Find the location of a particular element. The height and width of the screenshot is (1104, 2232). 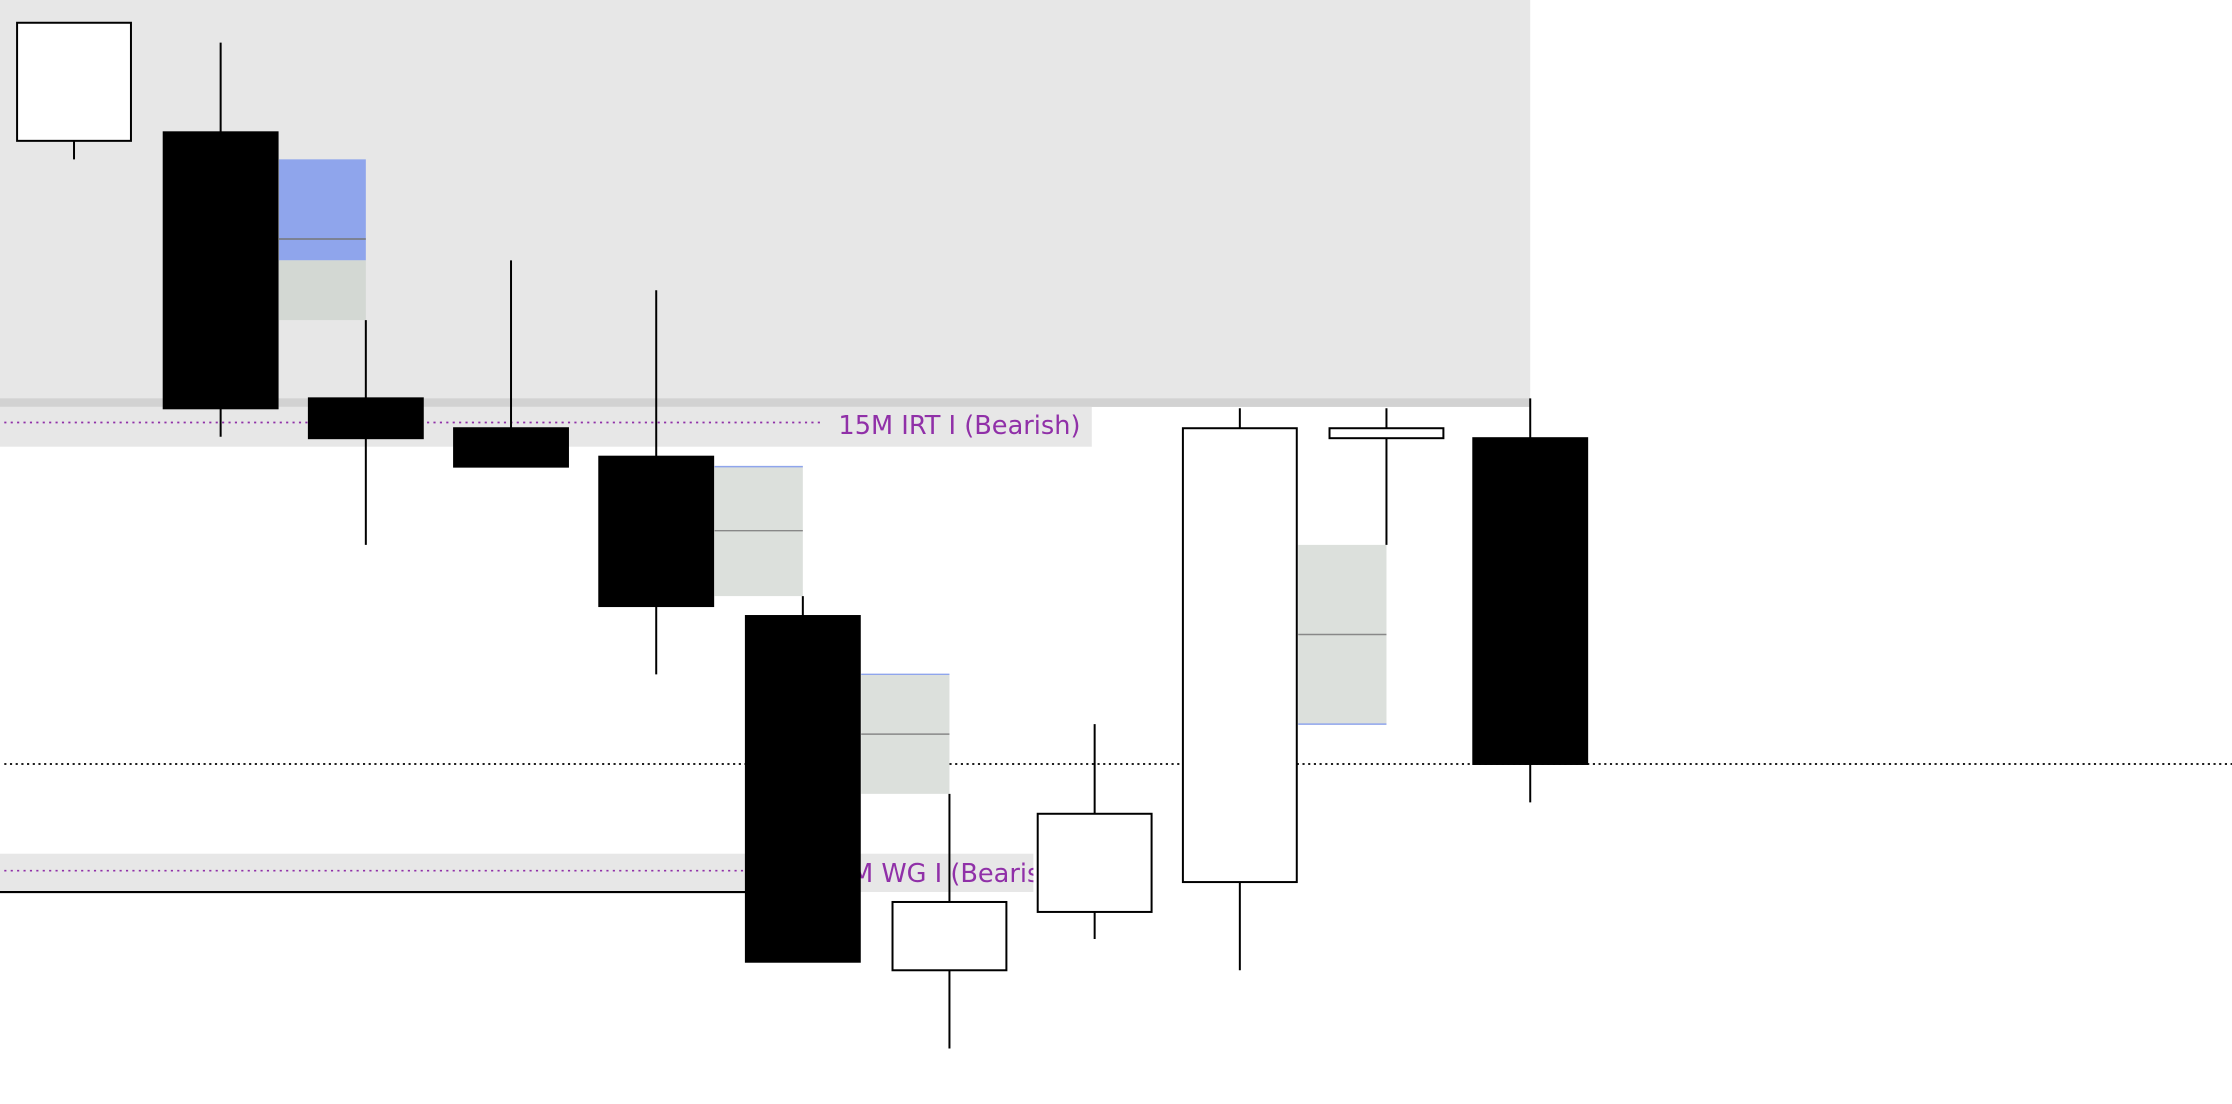

level-label-irt: 15M IRT I (Bearish) is located at coordinates (959, 426).